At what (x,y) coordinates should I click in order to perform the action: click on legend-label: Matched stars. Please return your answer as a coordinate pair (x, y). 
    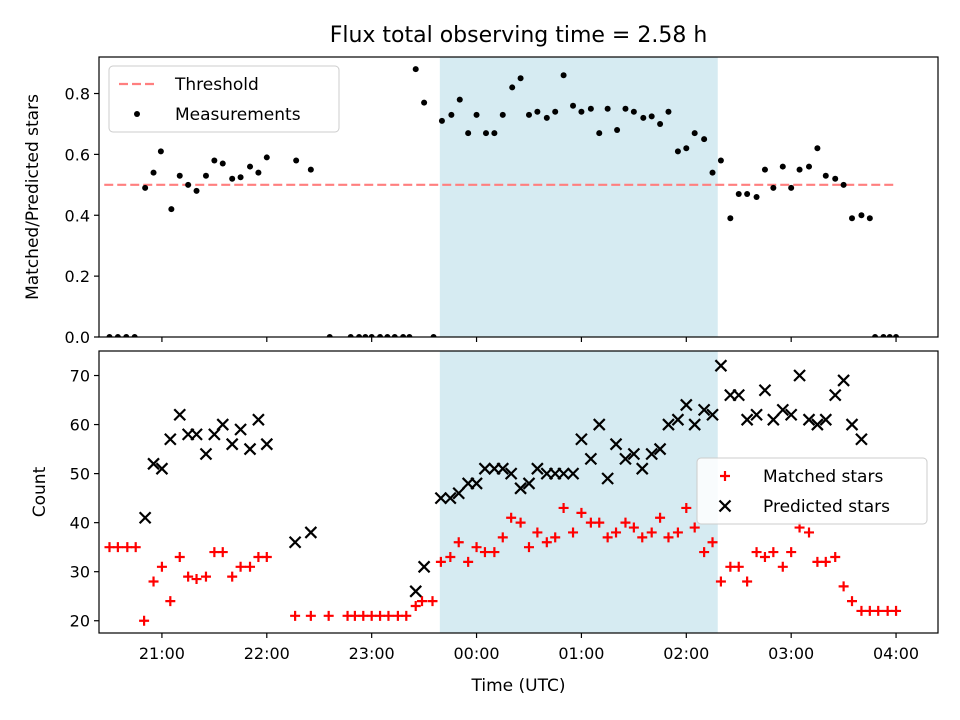
    Looking at the image, I should click on (823, 477).